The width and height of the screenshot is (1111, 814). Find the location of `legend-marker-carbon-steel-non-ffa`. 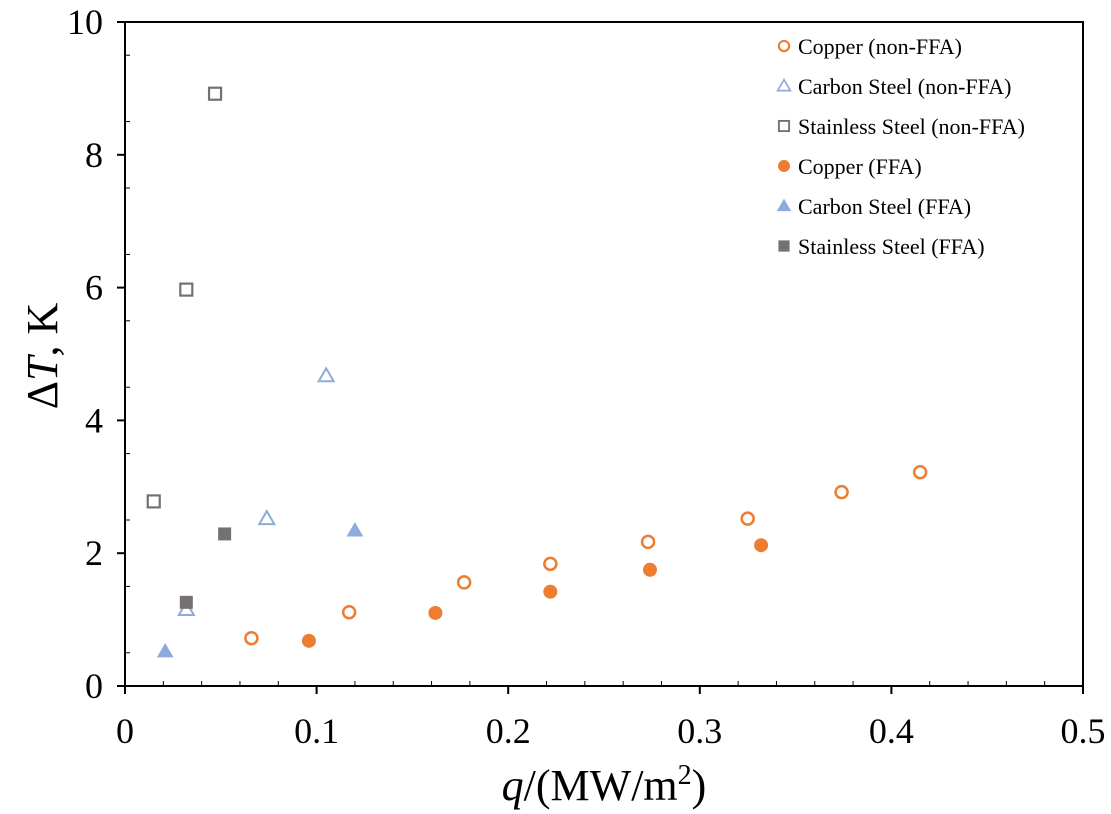

legend-marker-carbon-steel-non-ffa is located at coordinates (784, 84).